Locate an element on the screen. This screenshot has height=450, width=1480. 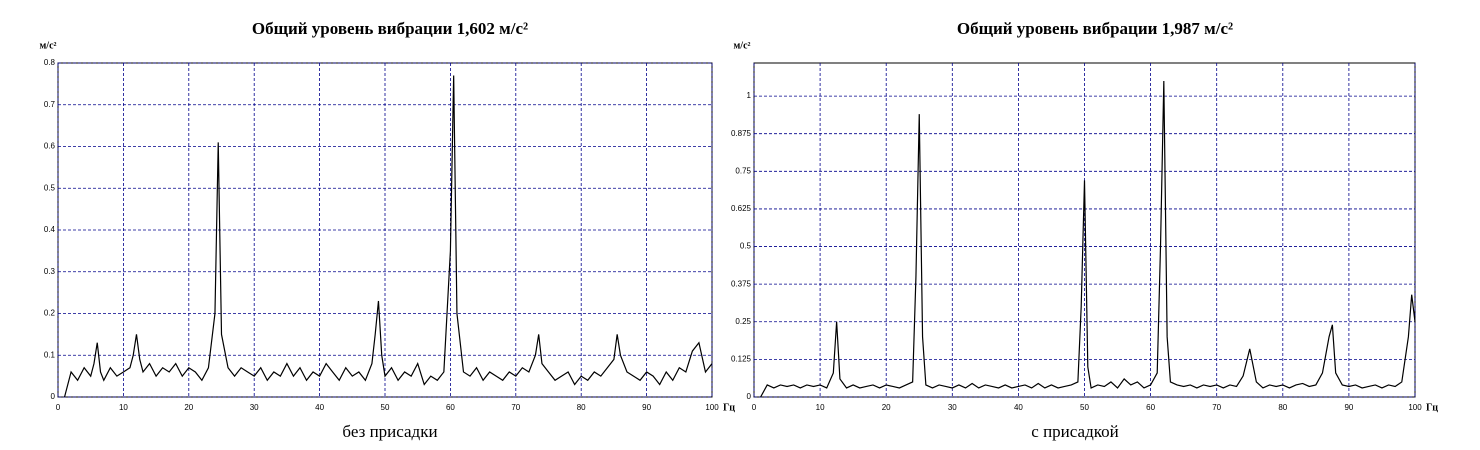
y-tick-label: 0.4 is located at coordinates (50, 229).